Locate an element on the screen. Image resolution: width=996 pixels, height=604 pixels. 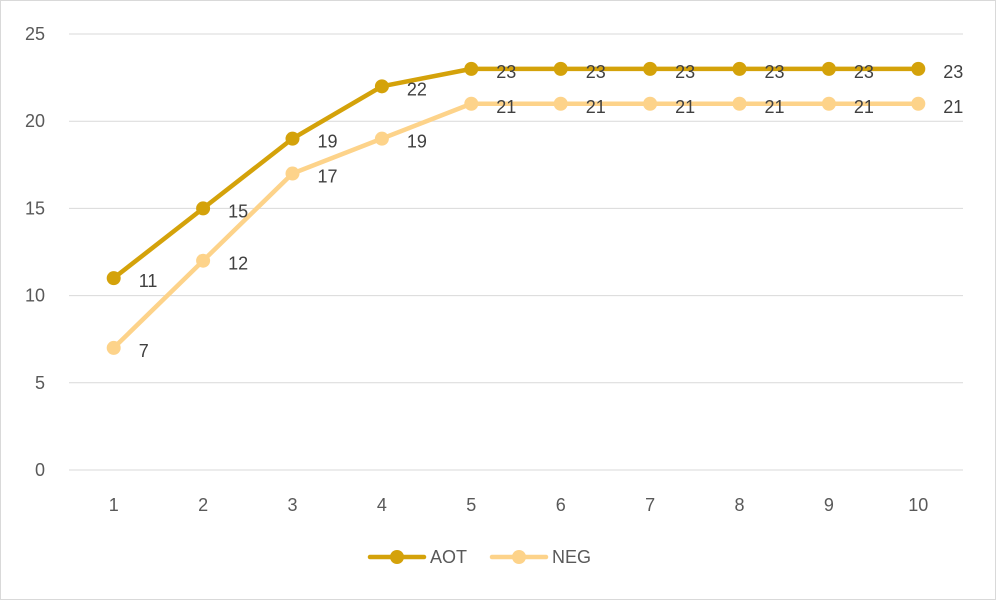
data-label-neg-3: 17 is located at coordinates (328, 177).